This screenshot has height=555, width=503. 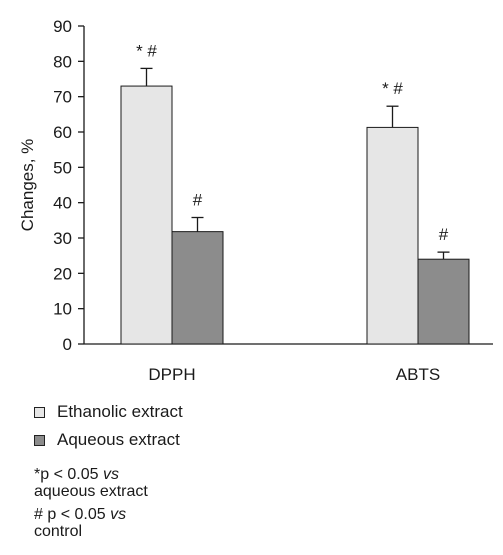 I want to click on legend-swatch-aqueous, so click(x=39, y=440).